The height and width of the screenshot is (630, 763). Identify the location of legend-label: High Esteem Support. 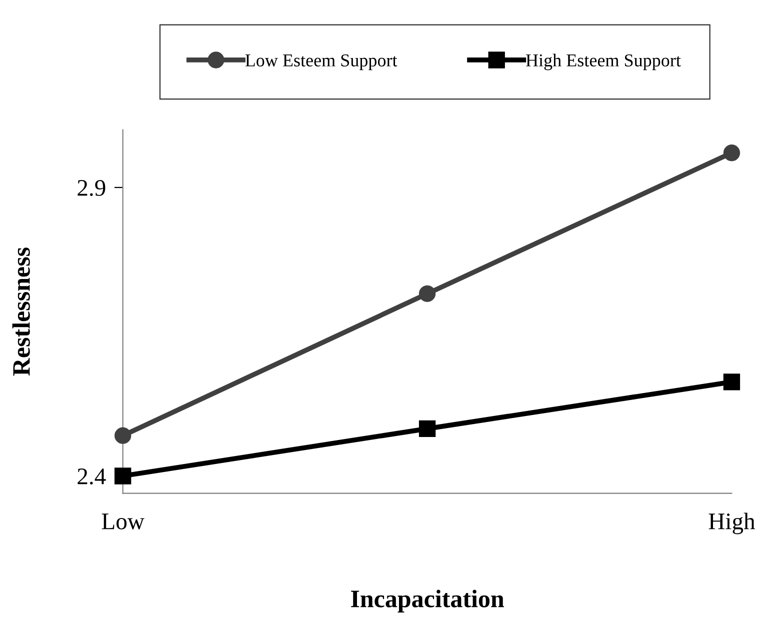
(603, 62).